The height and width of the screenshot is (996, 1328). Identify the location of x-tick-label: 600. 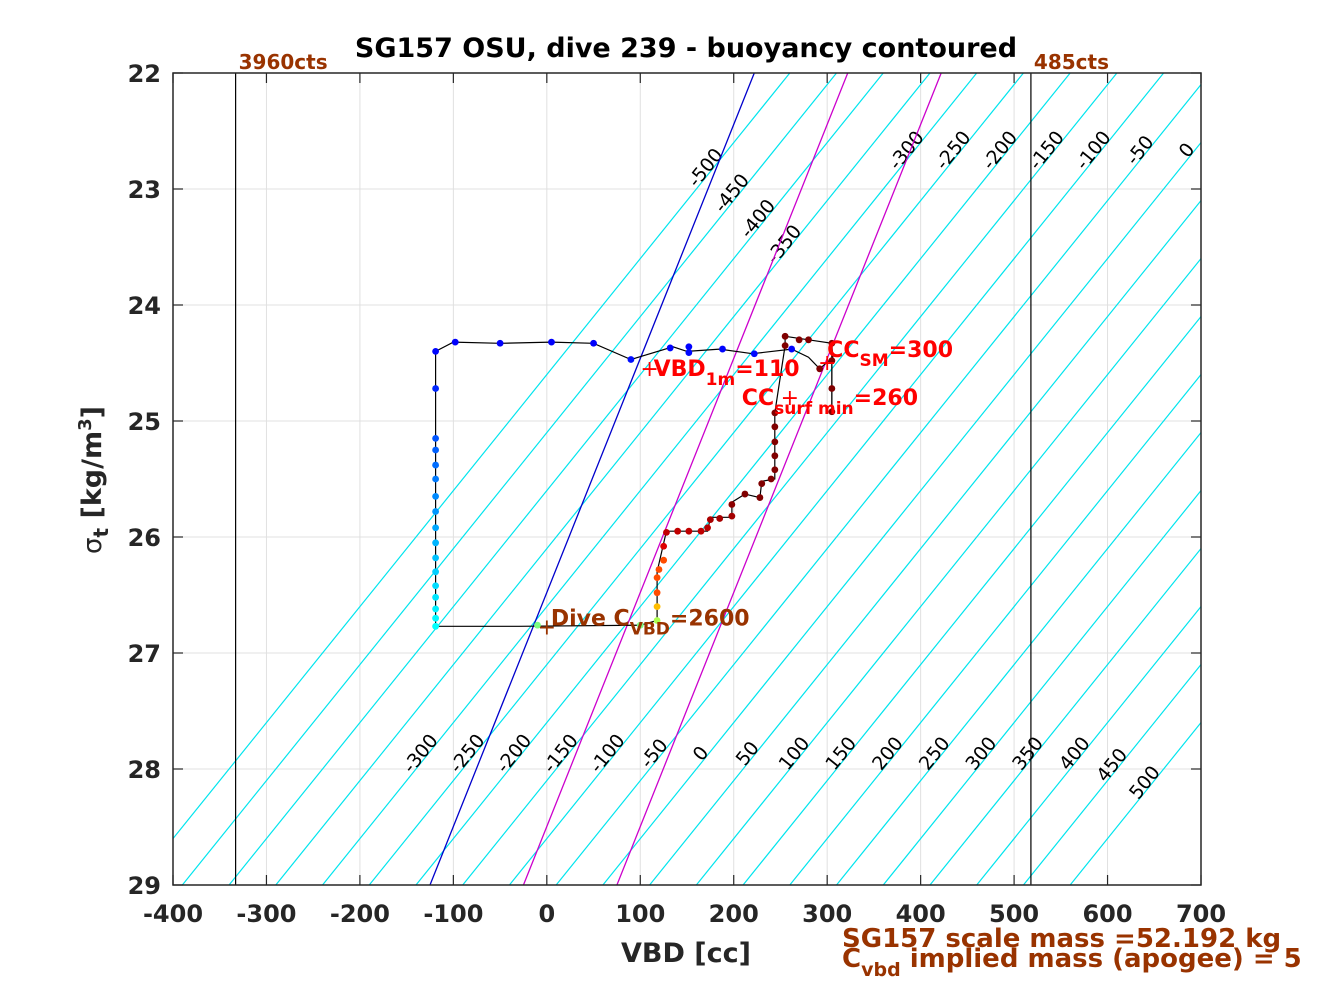
(1107, 914).